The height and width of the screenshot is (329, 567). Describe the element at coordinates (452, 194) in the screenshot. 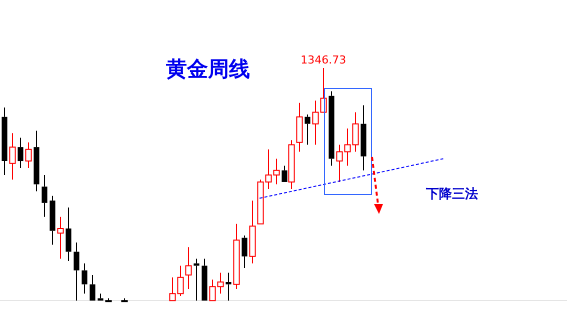

I see `annotation: 下降三法` at that location.